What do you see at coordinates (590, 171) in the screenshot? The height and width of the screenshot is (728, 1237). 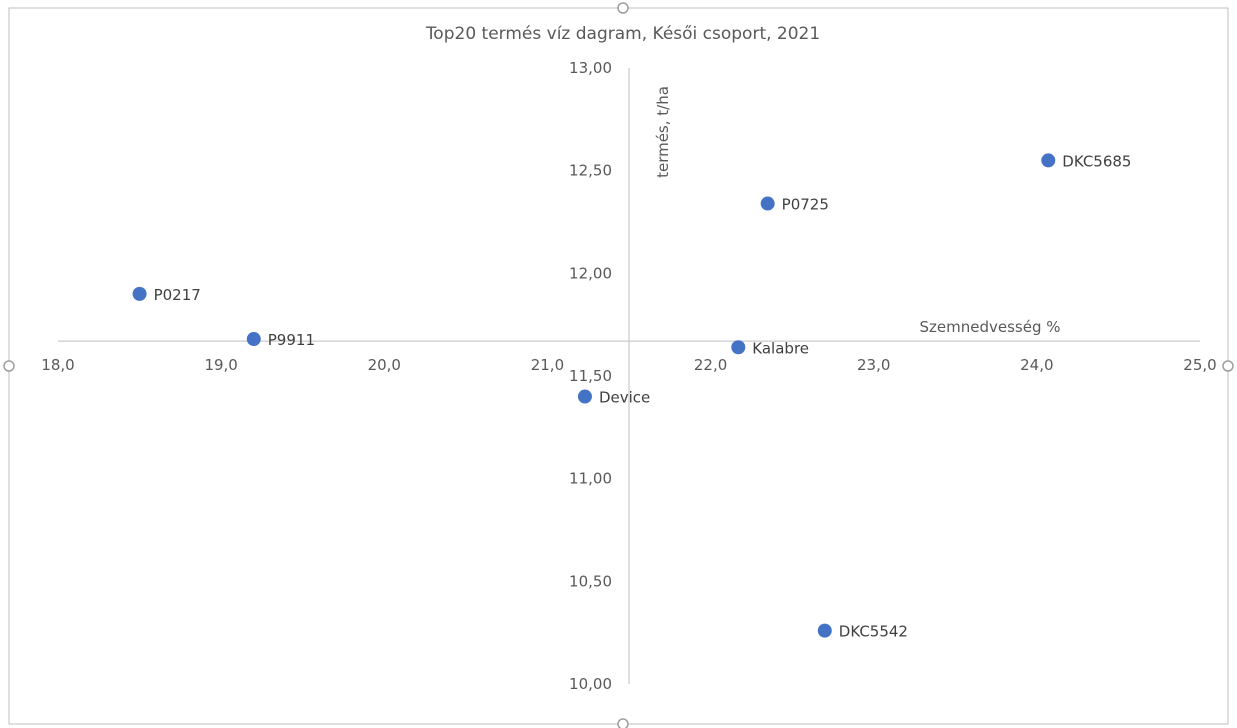 I see `y-tick-label: 12,50` at bounding box center [590, 171].